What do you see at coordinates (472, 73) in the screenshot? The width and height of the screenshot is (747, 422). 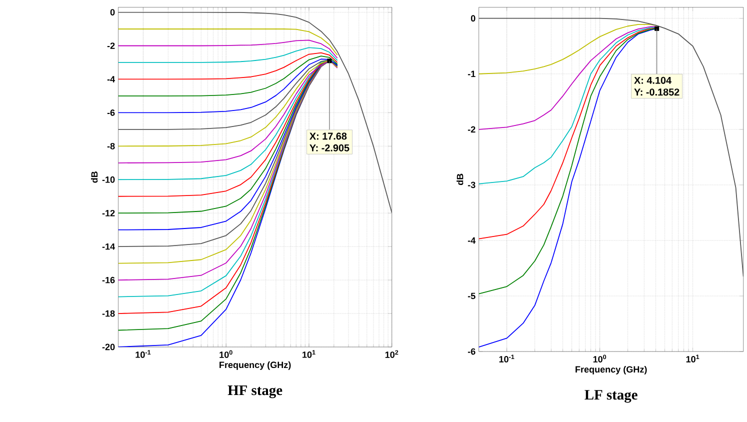 I see `y-tick-label: -1` at bounding box center [472, 73].